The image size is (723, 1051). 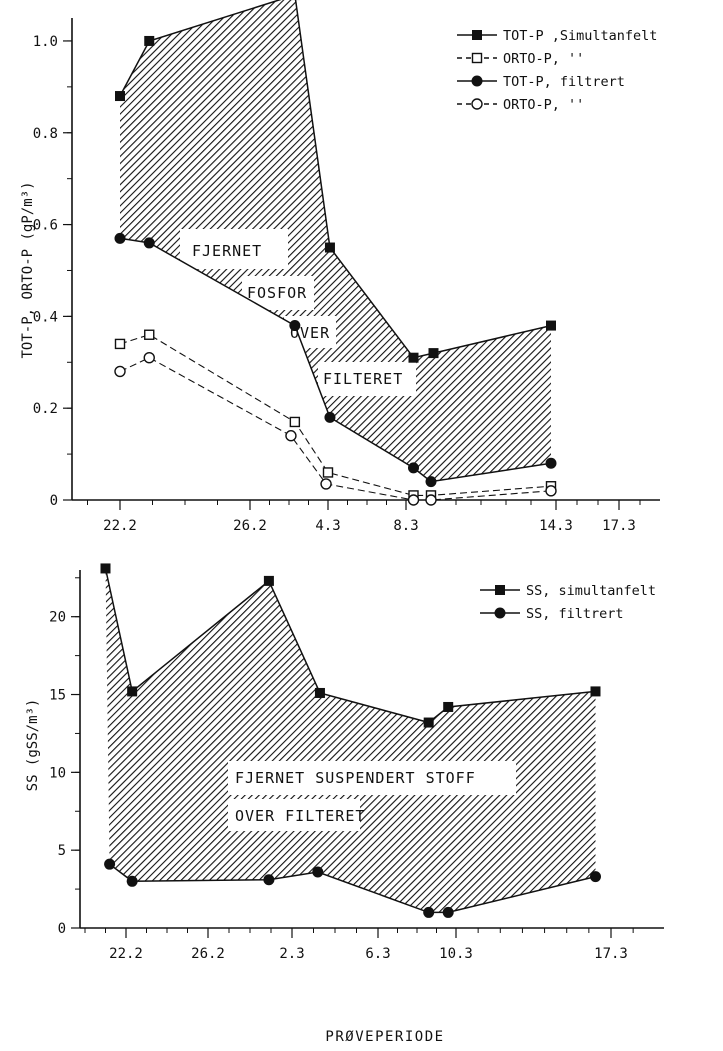 What do you see at coordinates (45, 317) in the screenshot?
I see `y-tick-label: 0.4` at bounding box center [45, 317].